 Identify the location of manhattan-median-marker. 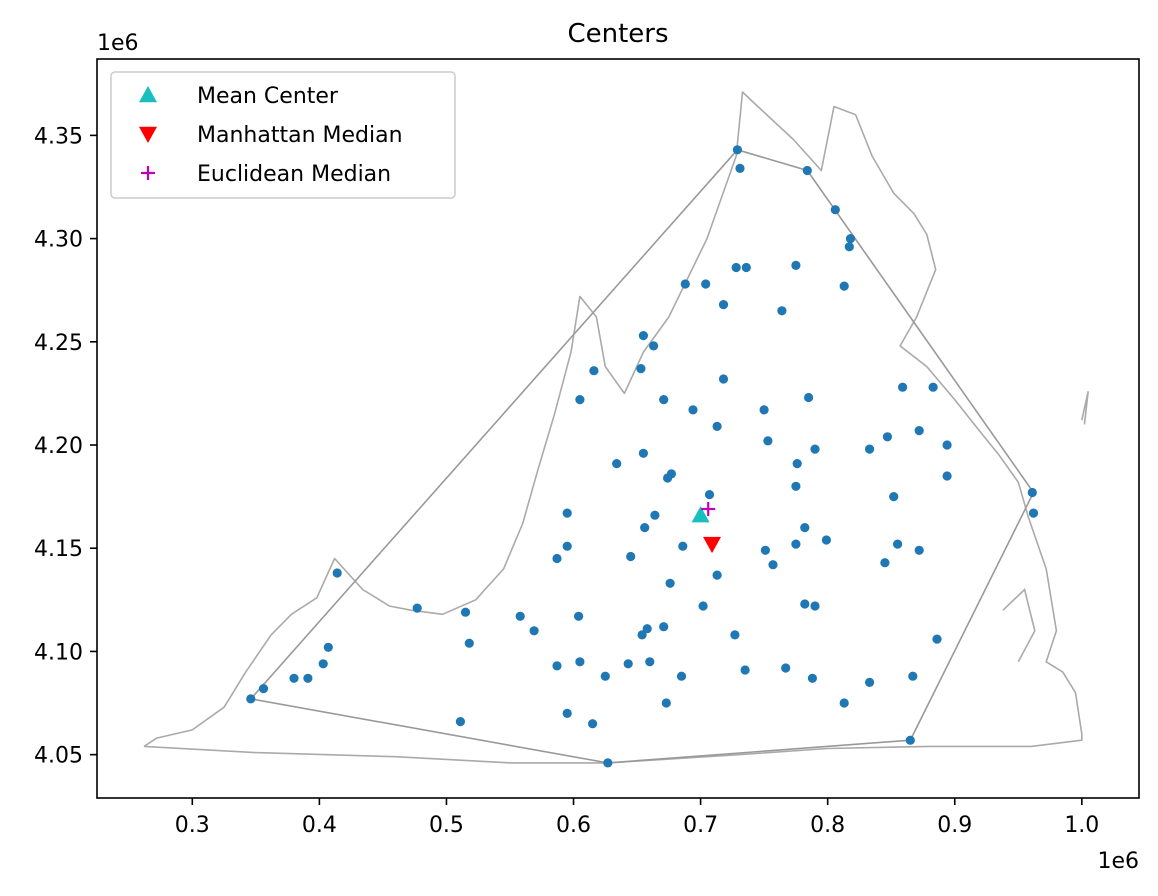
(712, 545).